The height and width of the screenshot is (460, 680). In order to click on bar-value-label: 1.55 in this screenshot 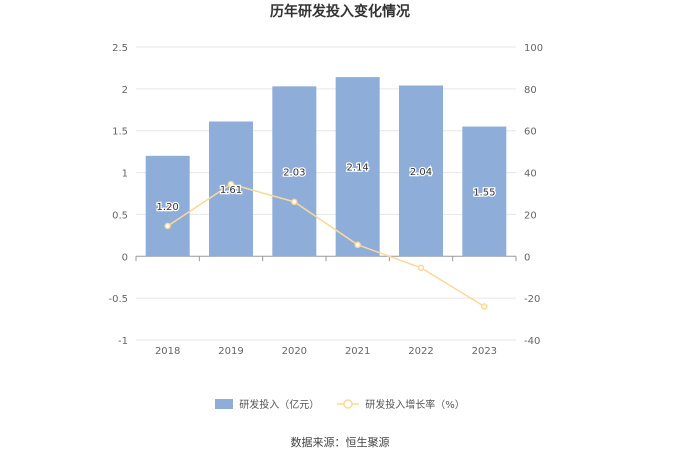, I will do `click(484, 192)`.